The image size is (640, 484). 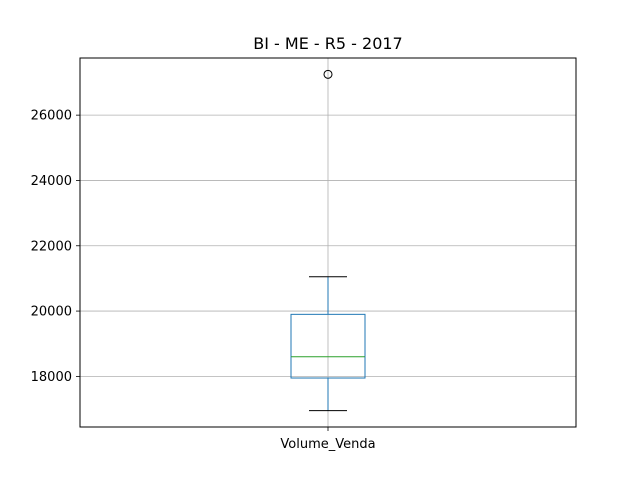 What do you see at coordinates (327, 444) in the screenshot?
I see `x-tick-label: Volume_Venda` at bounding box center [327, 444].